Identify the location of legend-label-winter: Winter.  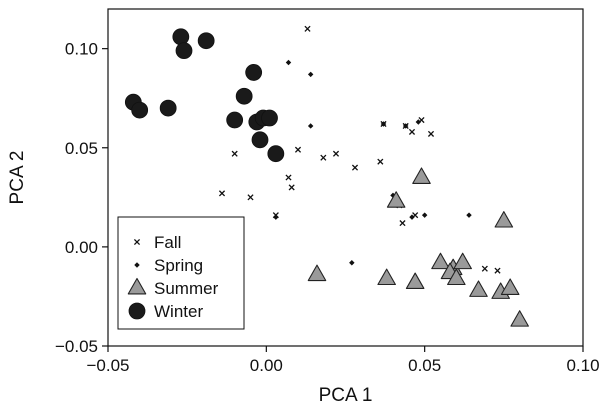
(178, 311).